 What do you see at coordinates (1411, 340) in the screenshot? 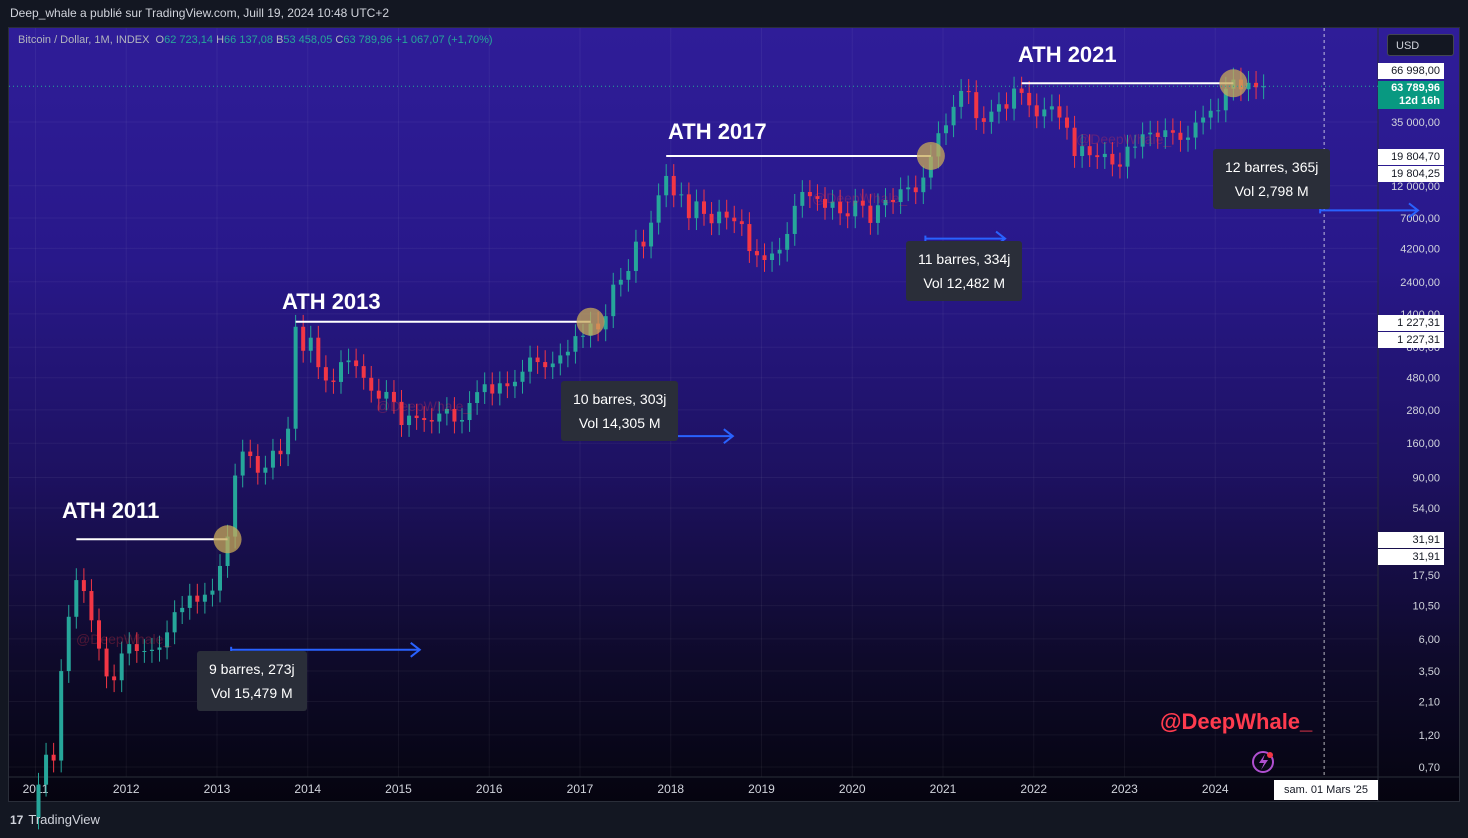
I see `price-label-ath2013-b: 1 227,31` at bounding box center [1411, 340].